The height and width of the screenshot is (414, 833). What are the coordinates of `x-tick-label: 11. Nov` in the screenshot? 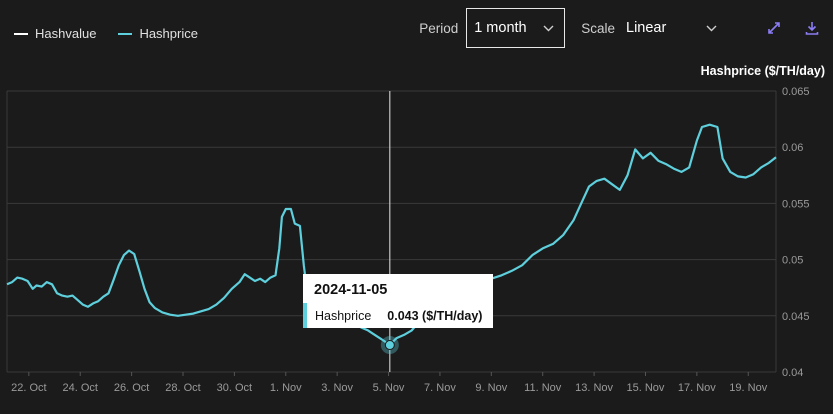 It's located at (543, 388).